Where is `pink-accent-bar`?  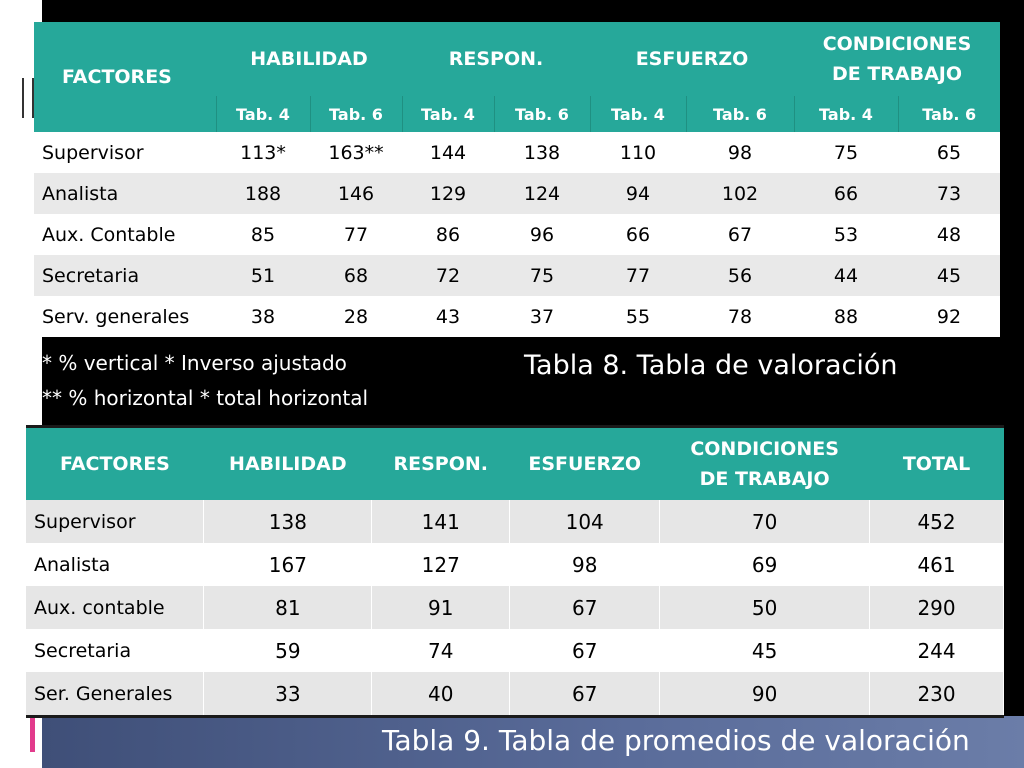 pink-accent-bar is located at coordinates (32, 734).